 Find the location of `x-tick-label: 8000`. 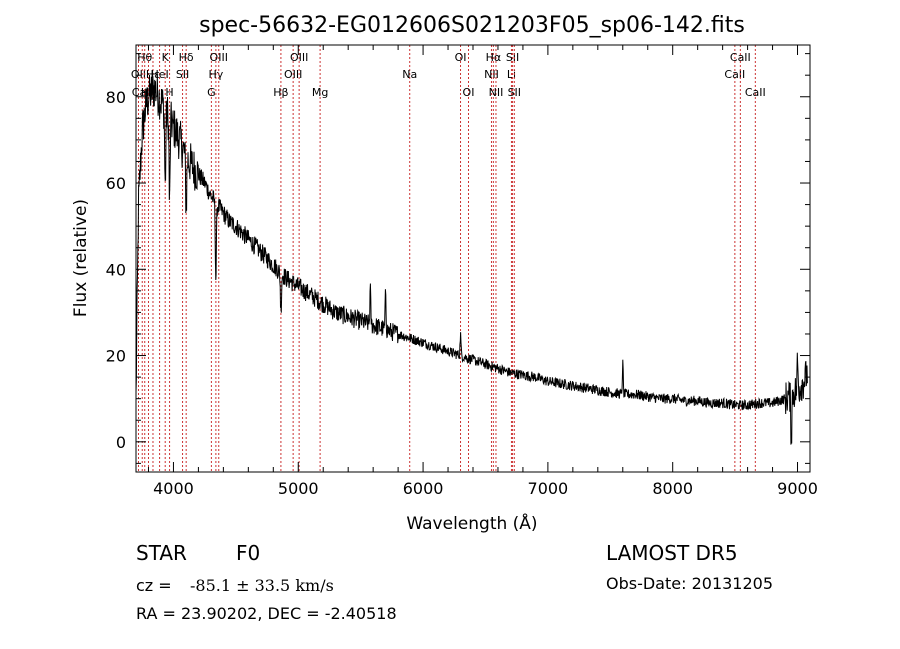

x-tick-label: 8000 is located at coordinates (672, 488).